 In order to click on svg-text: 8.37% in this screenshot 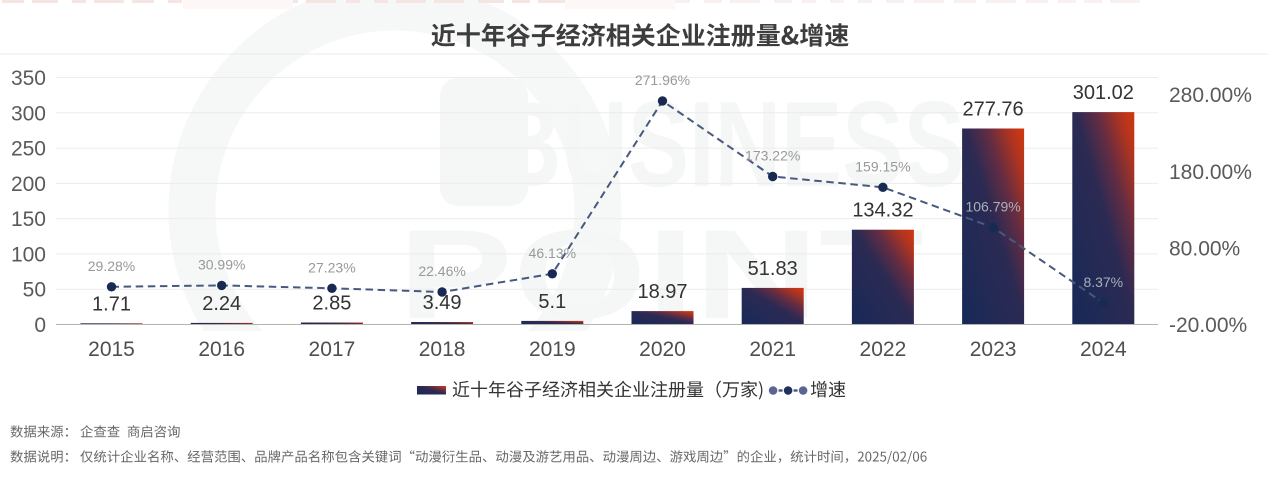, I will do `click(1103, 282)`.